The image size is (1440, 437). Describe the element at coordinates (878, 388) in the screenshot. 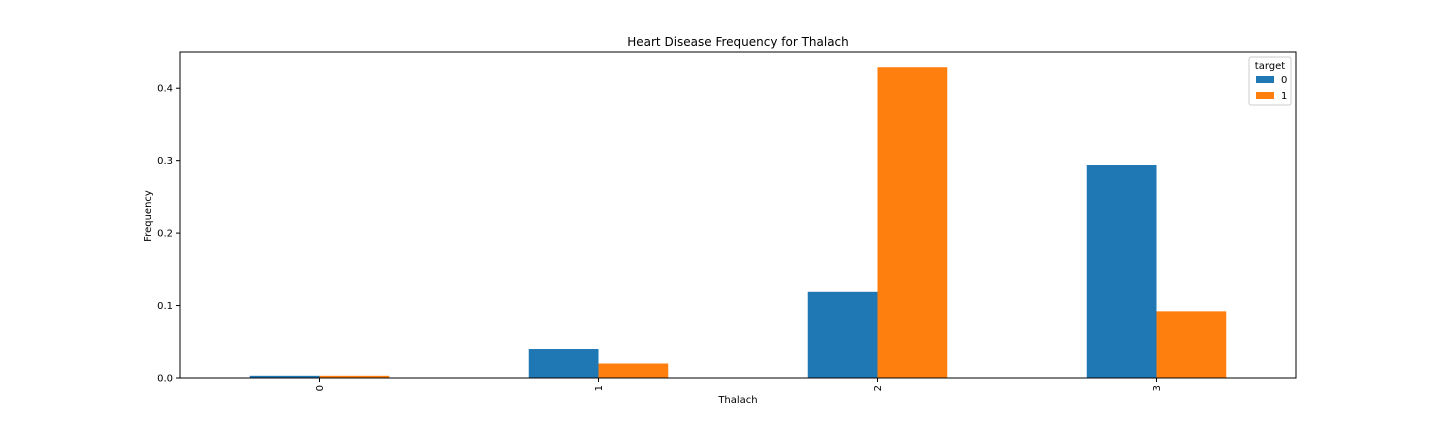

I see `x-tick-label: 2` at that location.